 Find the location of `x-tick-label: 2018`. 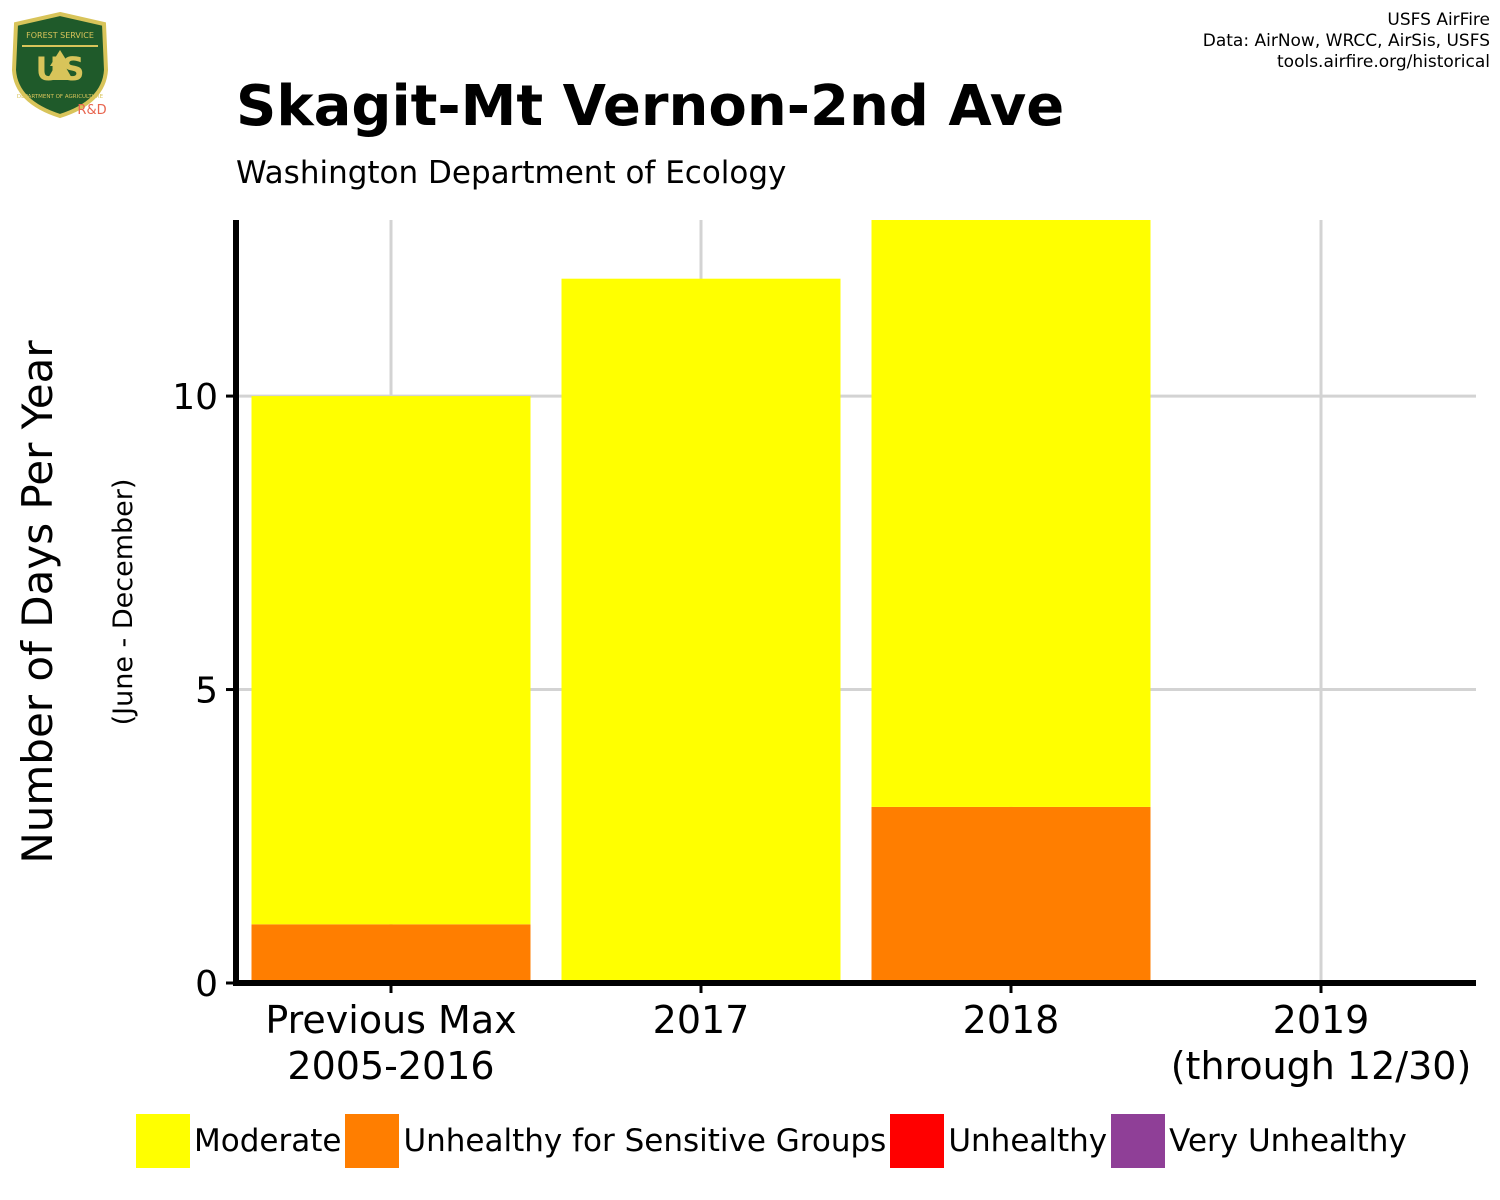

x-tick-label: 2018 is located at coordinates (1011, 1020).